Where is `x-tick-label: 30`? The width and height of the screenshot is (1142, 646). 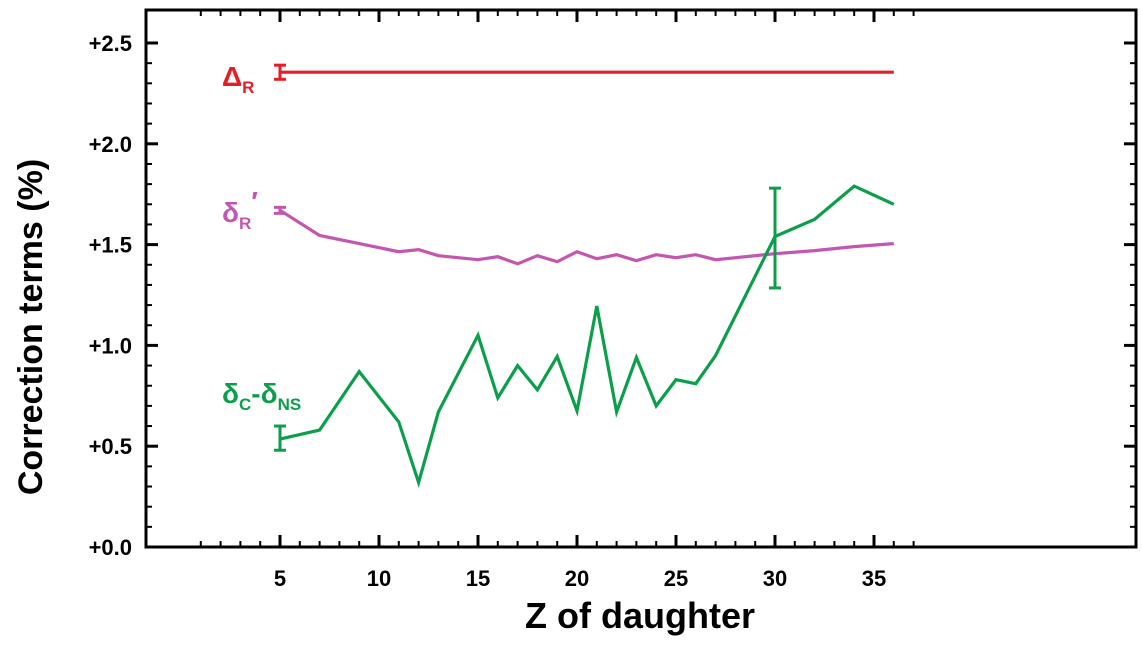 x-tick-label: 30 is located at coordinates (775, 578).